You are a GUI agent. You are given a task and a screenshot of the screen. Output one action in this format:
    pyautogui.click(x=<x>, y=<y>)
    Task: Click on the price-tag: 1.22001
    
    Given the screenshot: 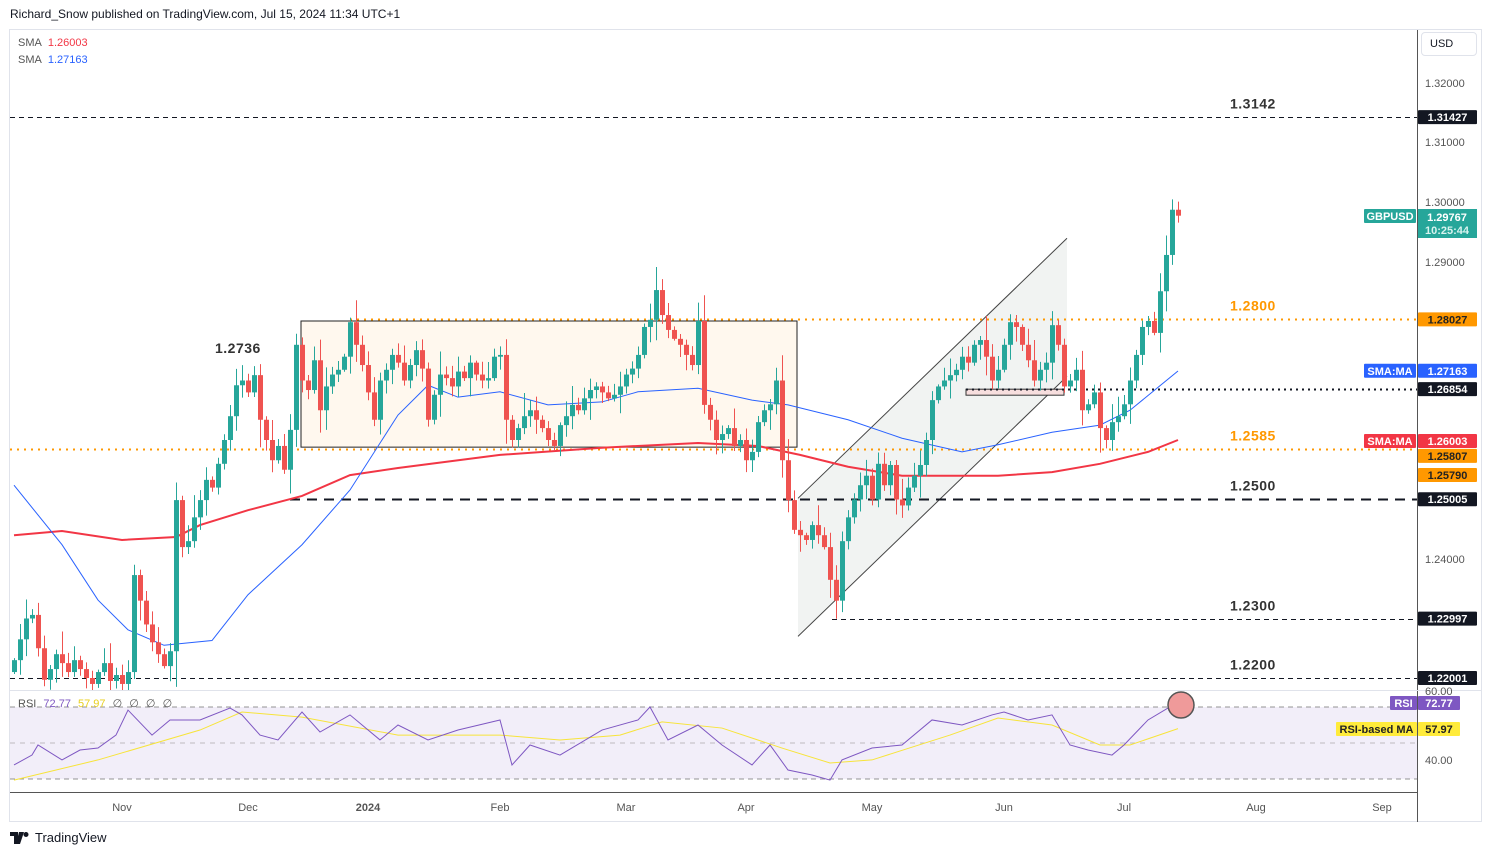 What is the action you would take?
    pyautogui.click(x=1448, y=679)
    